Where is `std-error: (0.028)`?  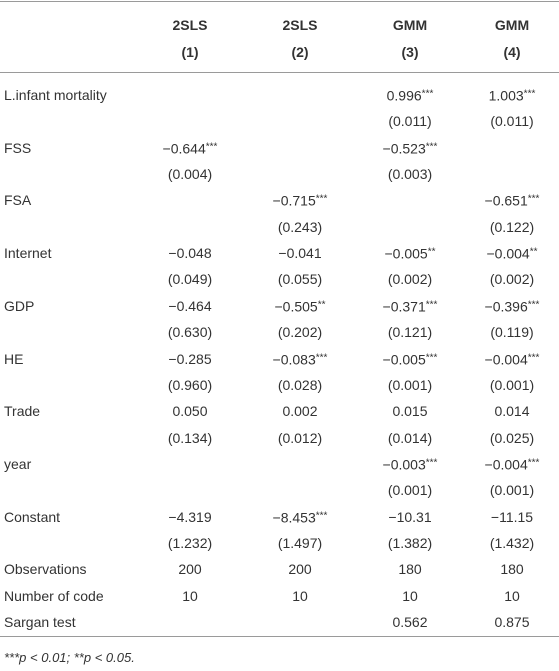 std-error: (0.028) is located at coordinates (300, 384).